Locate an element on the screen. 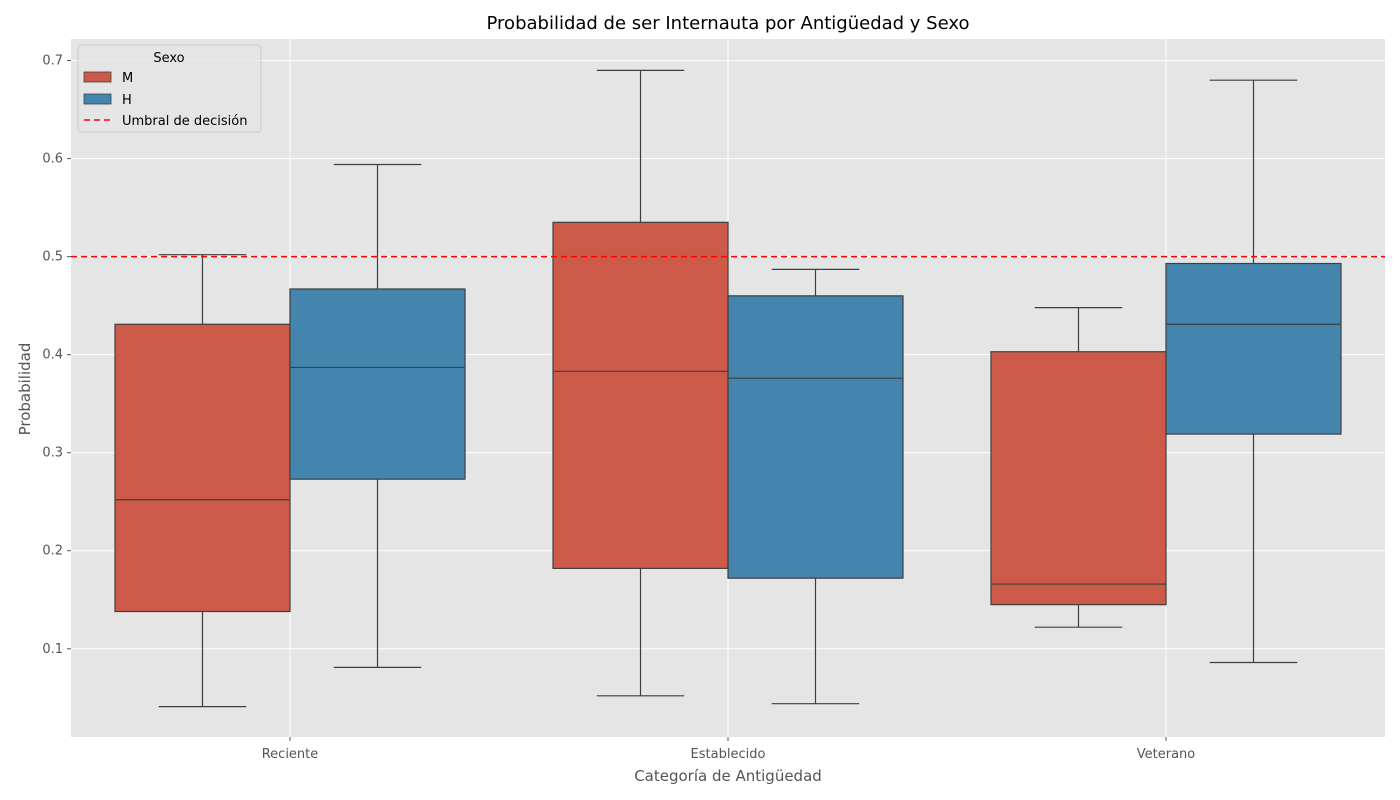 Image resolution: width=1400 pixels, height=800 pixels. x-tick-label: Reciente is located at coordinates (290, 754).